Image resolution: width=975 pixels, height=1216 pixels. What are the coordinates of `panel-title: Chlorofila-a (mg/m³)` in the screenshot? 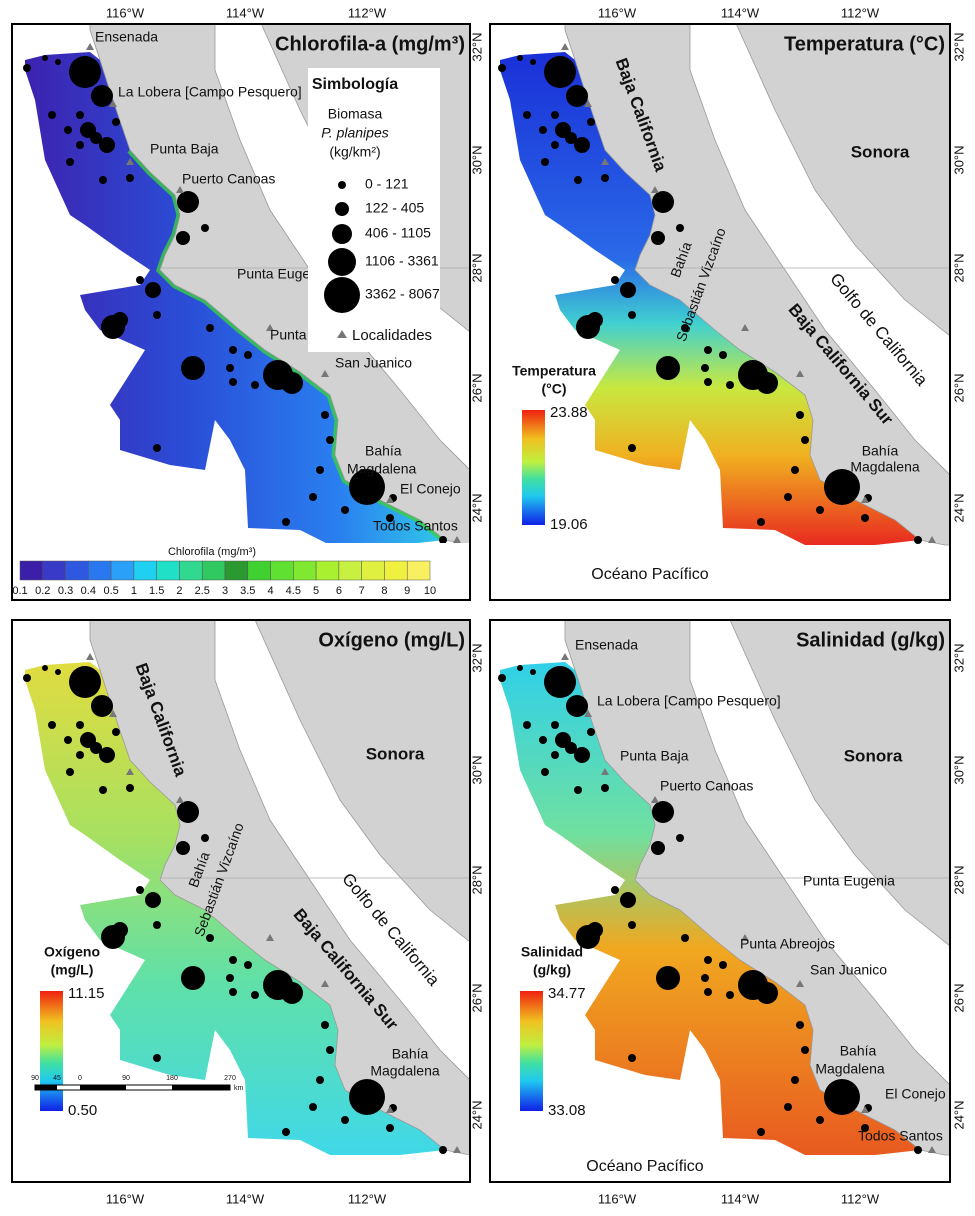 It's located at (370, 44).